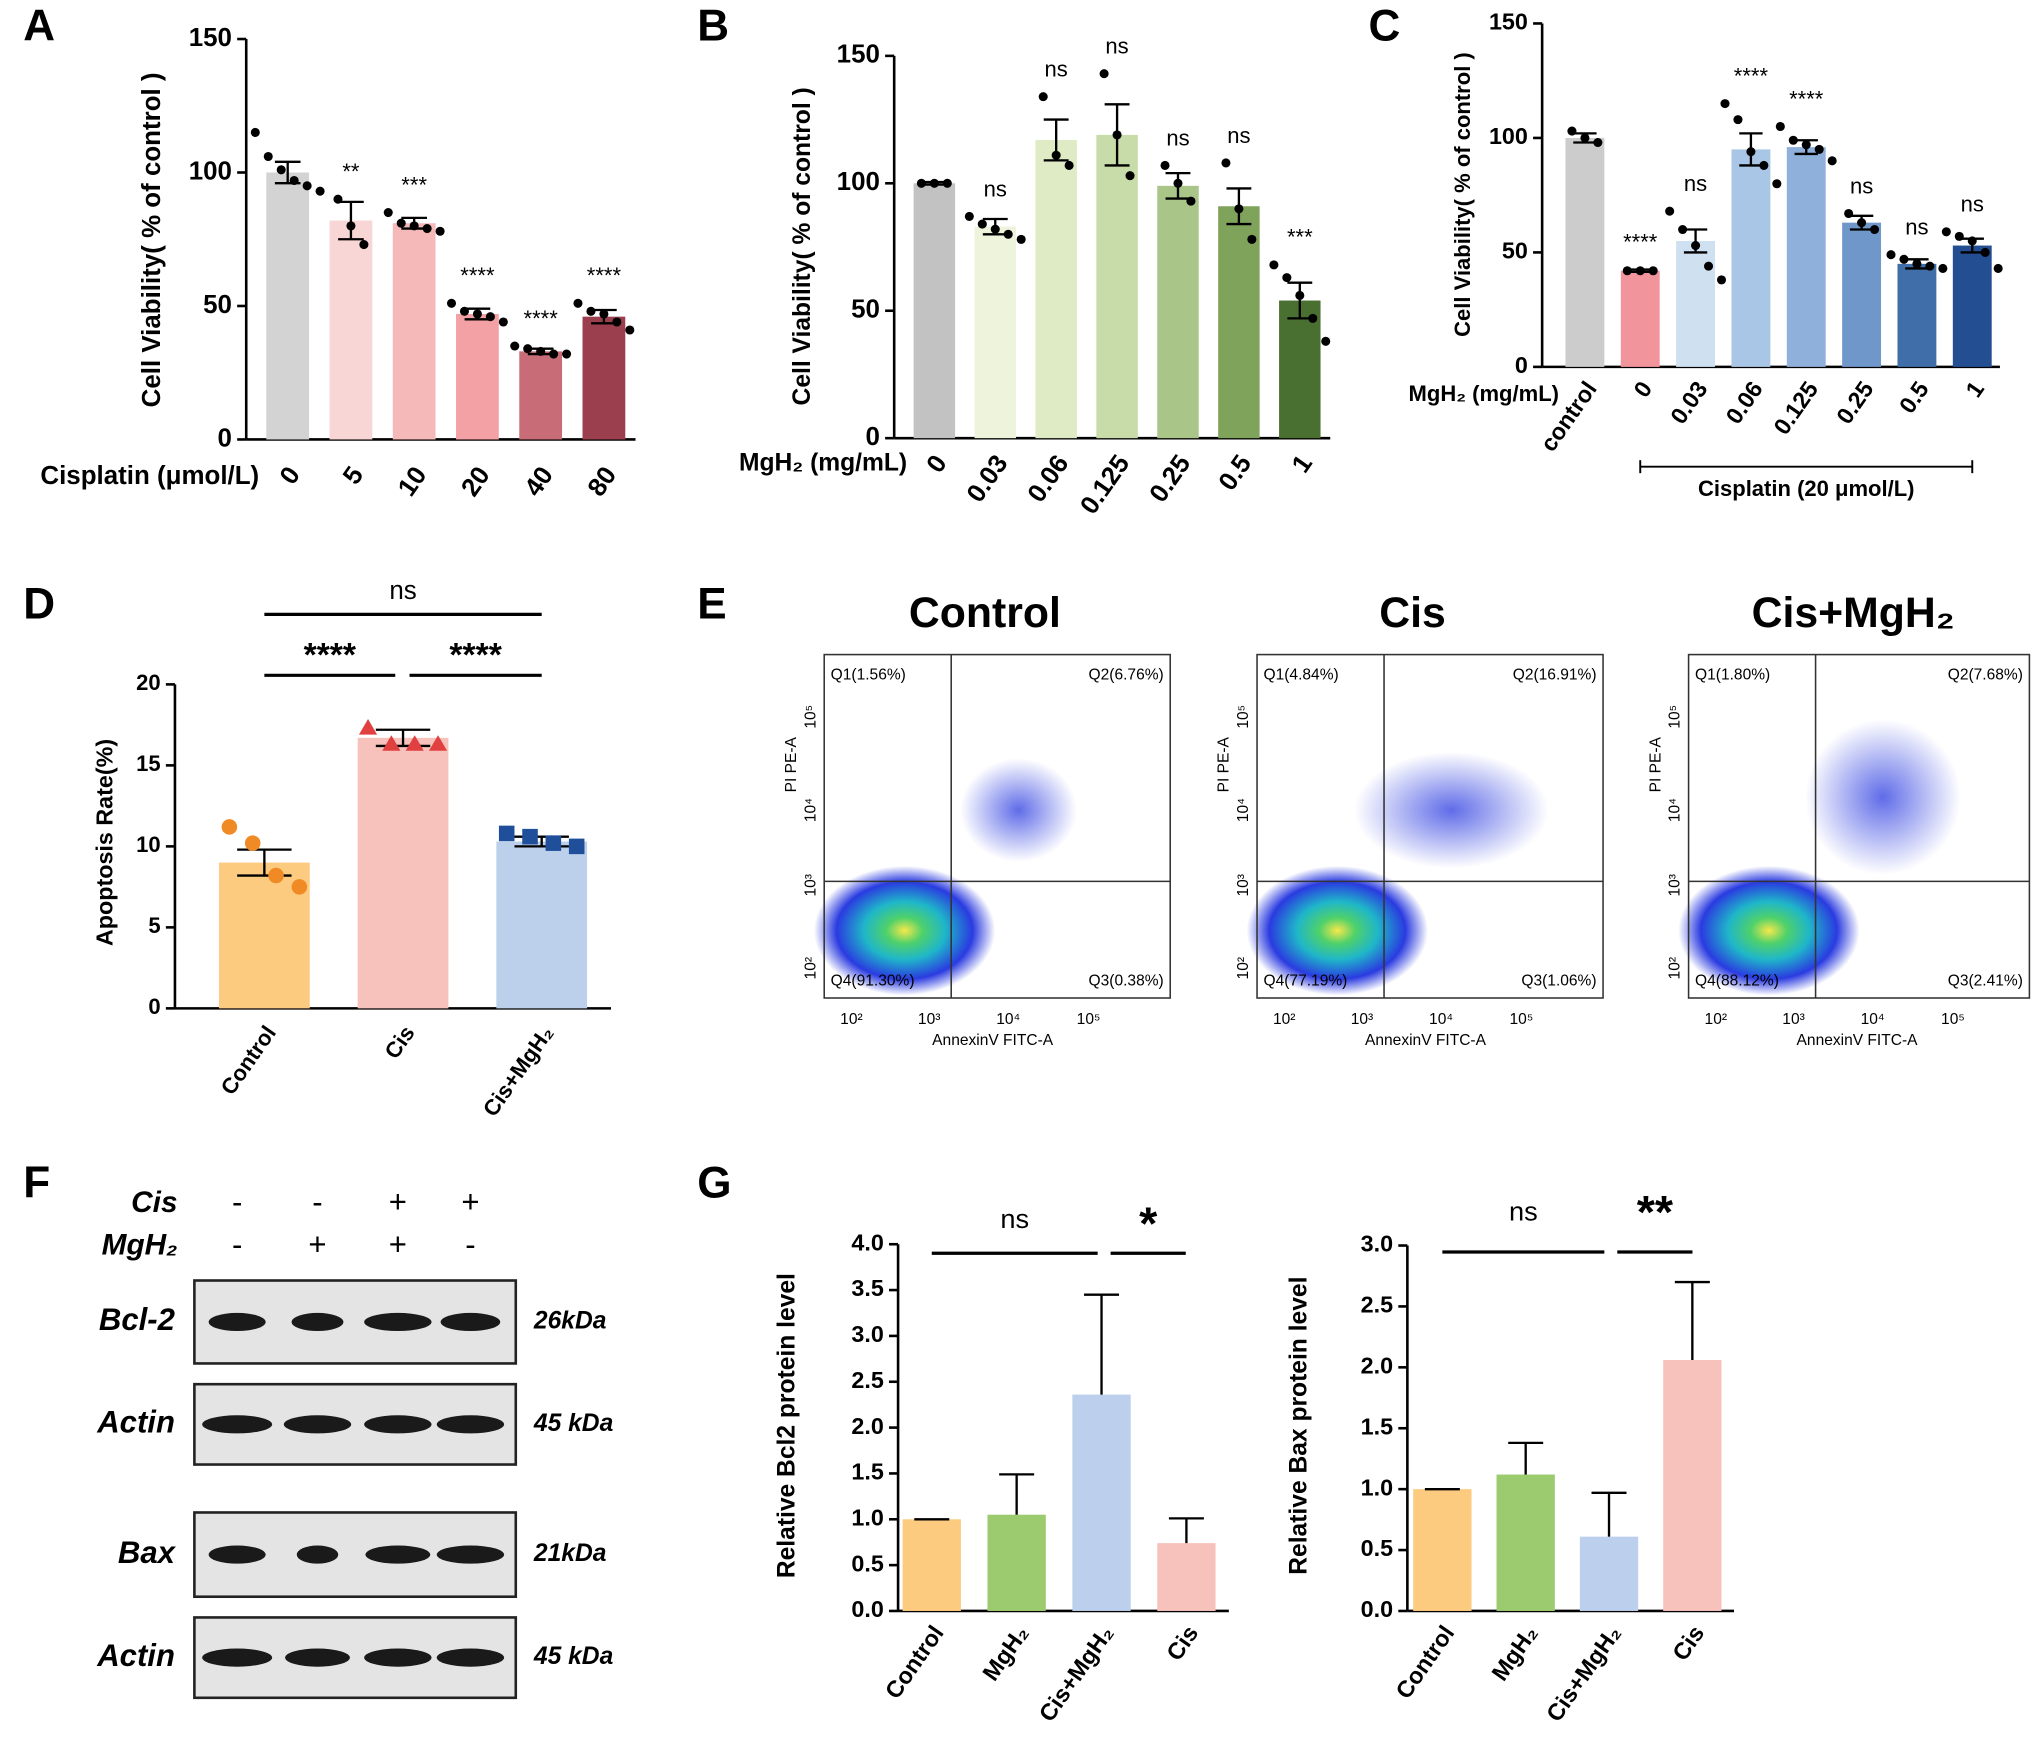 The image size is (2032, 1742). Describe the element at coordinates (1642, 389) in the screenshot. I see `x-tick-label: 0` at that location.